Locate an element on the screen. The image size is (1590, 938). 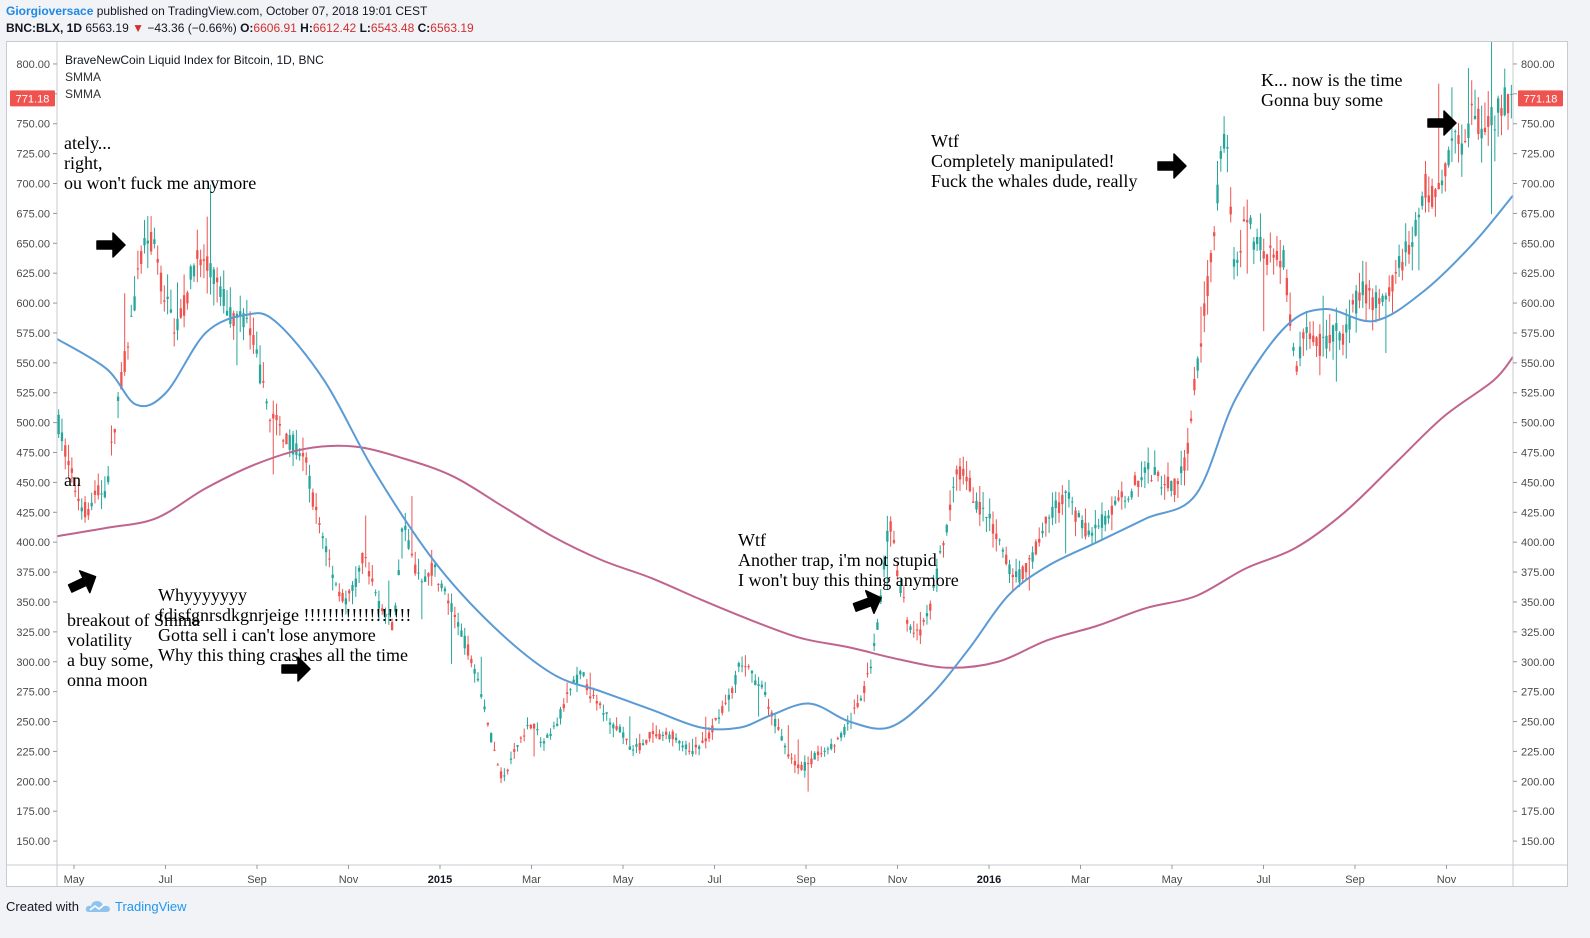
annotation-text: K... now is the time Gonna buy some is located at coordinates (1332, 90).